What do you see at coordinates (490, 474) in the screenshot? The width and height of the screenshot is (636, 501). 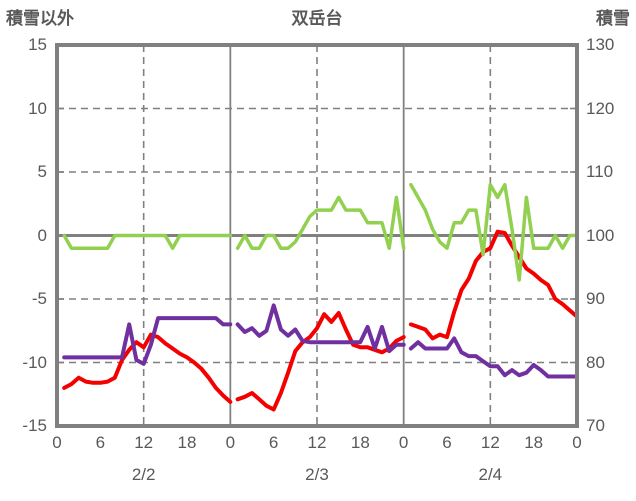 I see `day-label: 2/4` at bounding box center [490, 474].